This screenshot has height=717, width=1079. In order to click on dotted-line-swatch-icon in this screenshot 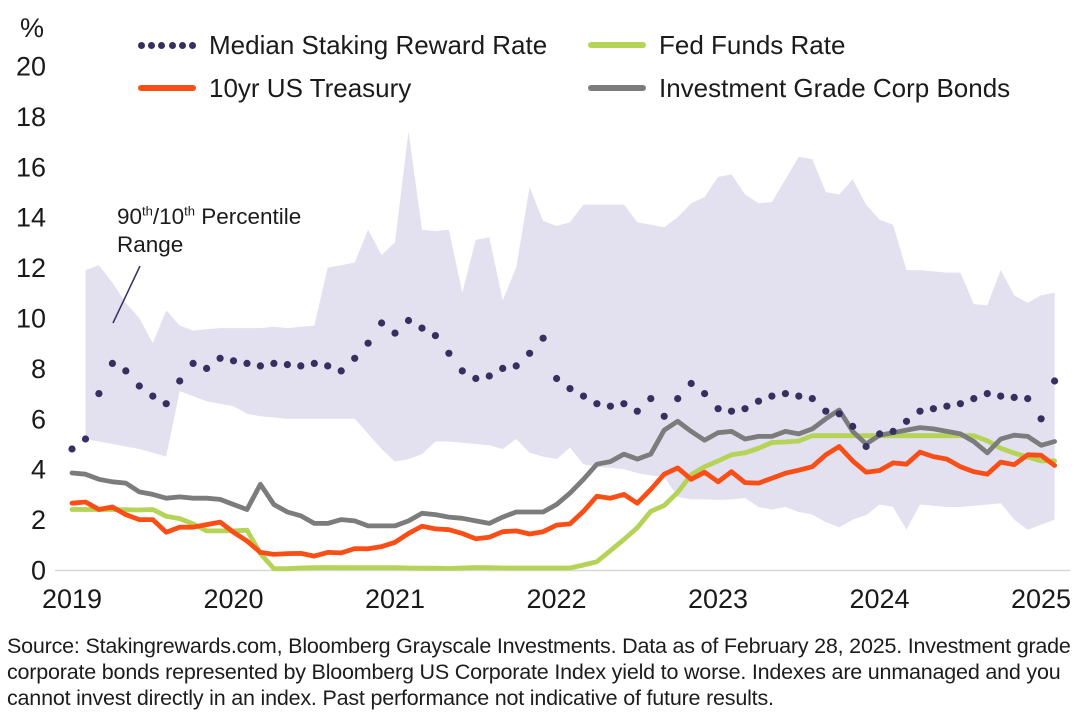, I will do `click(167, 45)`.